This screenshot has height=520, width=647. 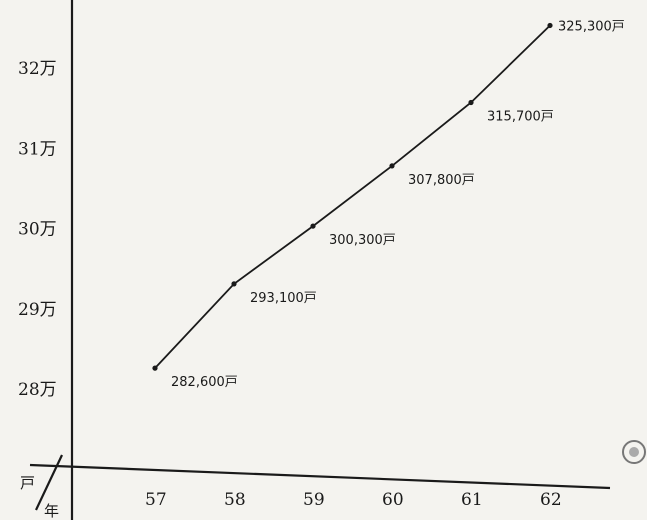 I want to click on x-unit-label: 年, so click(x=51, y=511).